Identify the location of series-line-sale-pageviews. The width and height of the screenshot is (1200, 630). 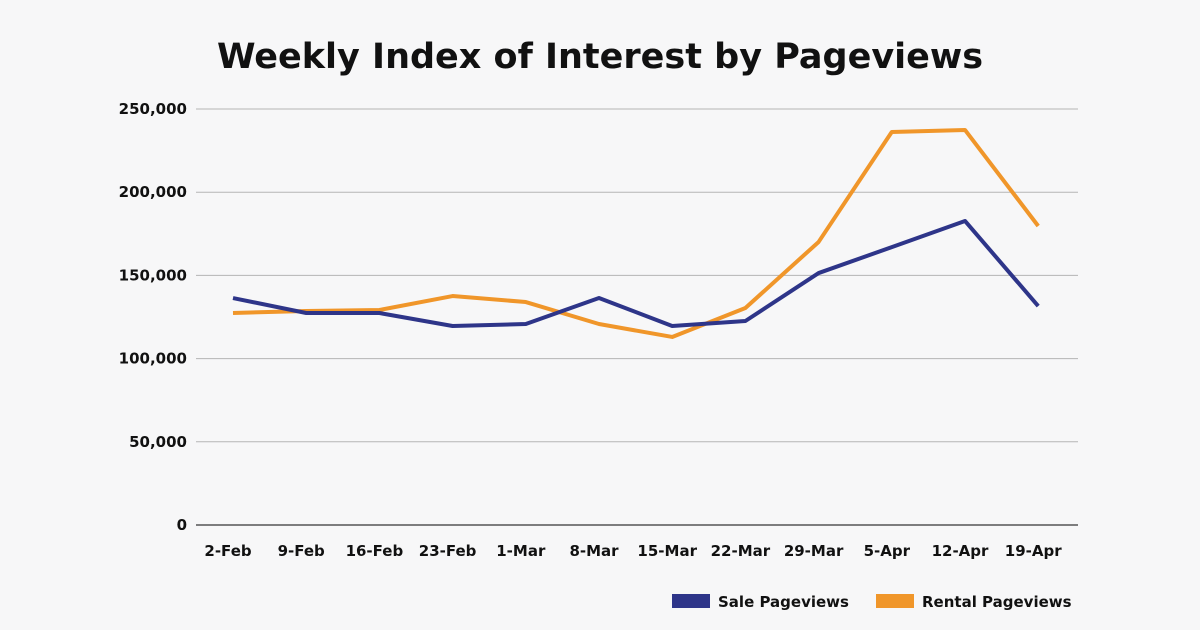
(636, 273).